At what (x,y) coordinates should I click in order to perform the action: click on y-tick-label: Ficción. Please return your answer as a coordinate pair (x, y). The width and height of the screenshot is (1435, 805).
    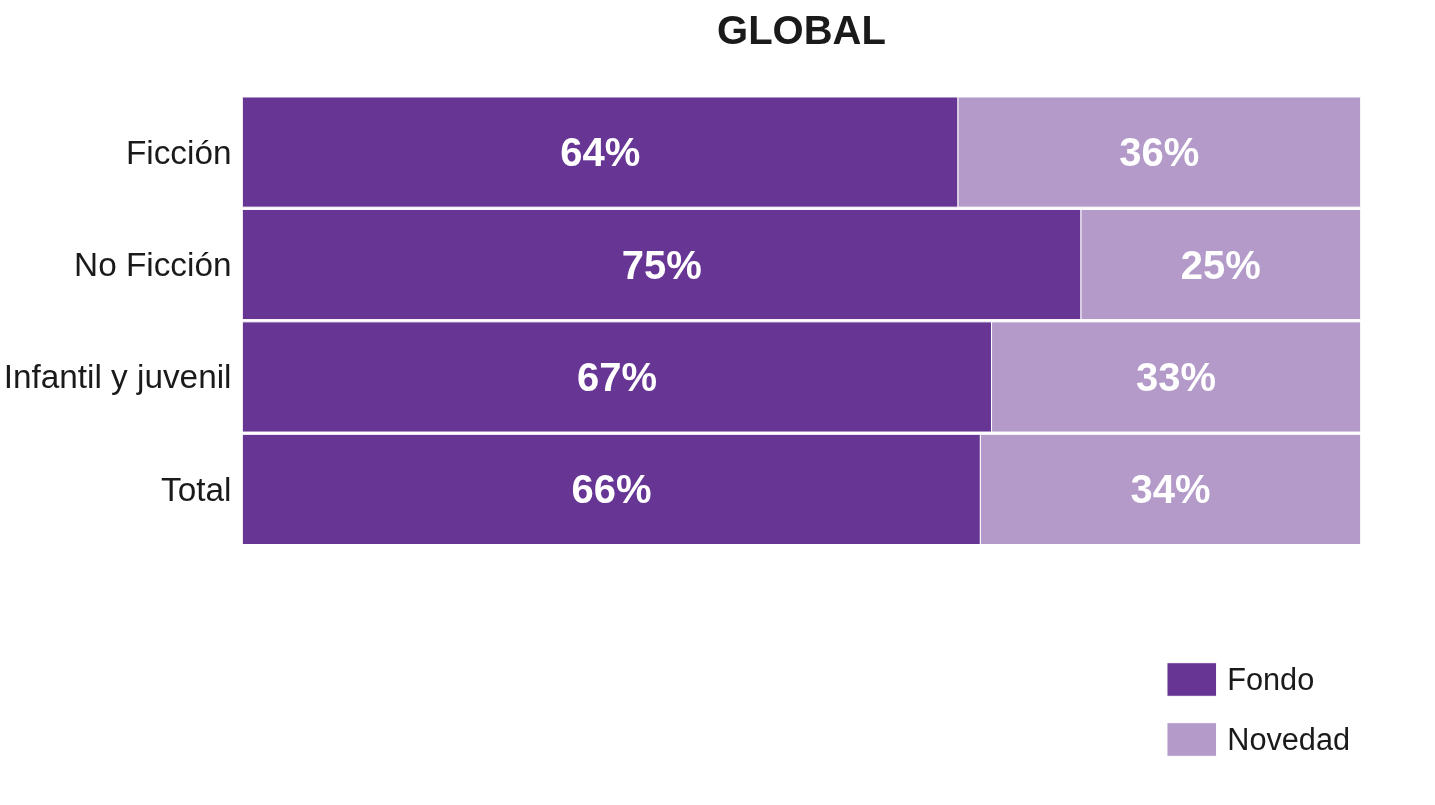
    Looking at the image, I should click on (178, 152).